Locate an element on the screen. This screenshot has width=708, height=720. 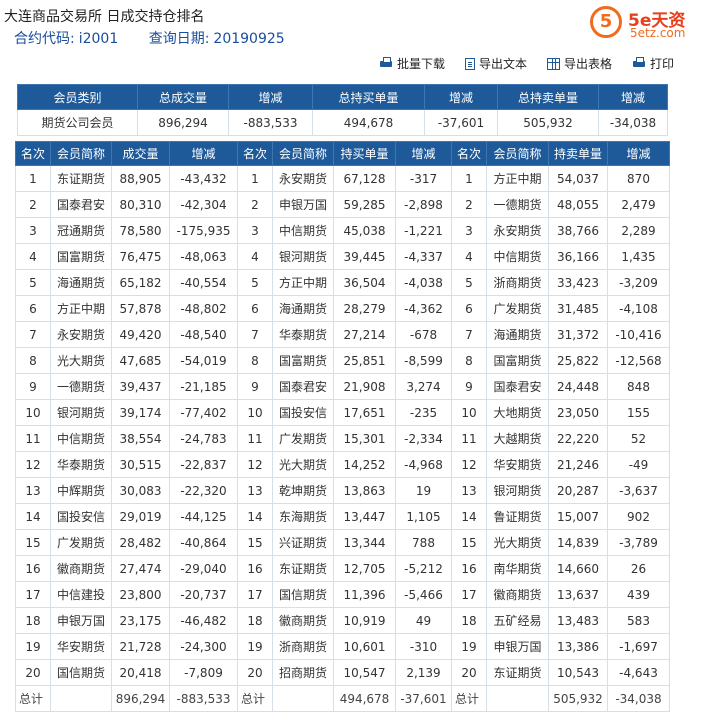
table-cell: -22,320 is located at coordinates (203, 490).